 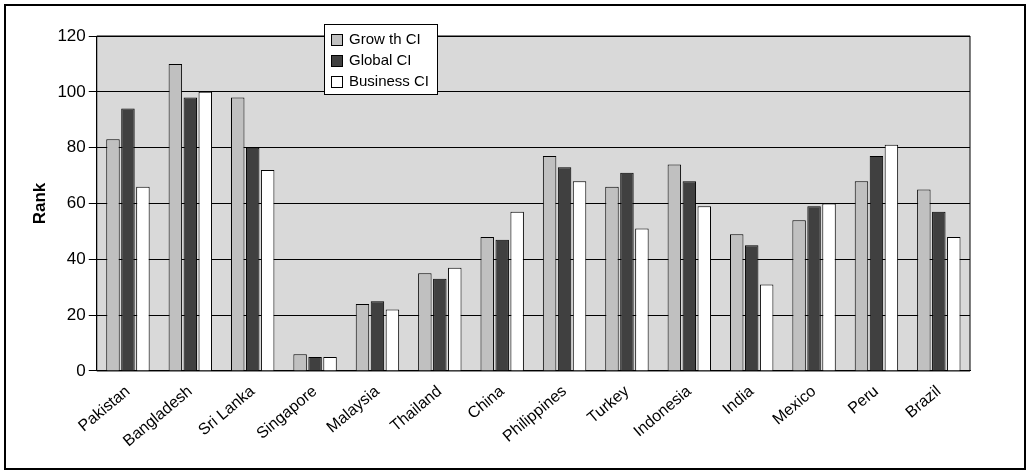 What do you see at coordinates (737, 399) in the screenshot?
I see `x-tick-label: India` at bounding box center [737, 399].